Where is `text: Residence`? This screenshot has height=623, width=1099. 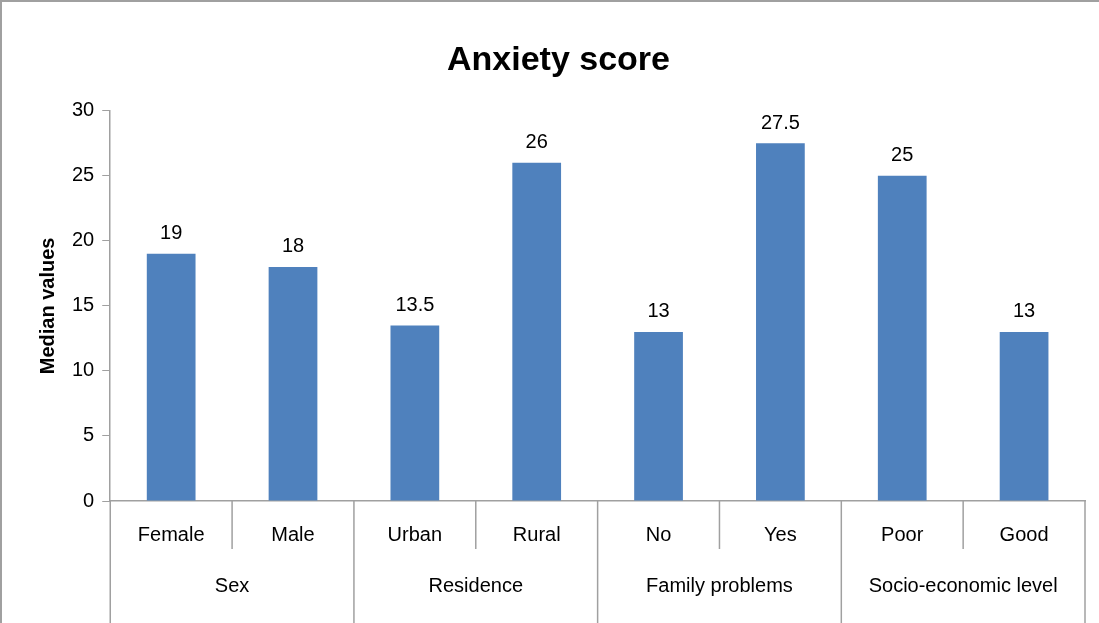 text: Residence is located at coordinates (476, 584).